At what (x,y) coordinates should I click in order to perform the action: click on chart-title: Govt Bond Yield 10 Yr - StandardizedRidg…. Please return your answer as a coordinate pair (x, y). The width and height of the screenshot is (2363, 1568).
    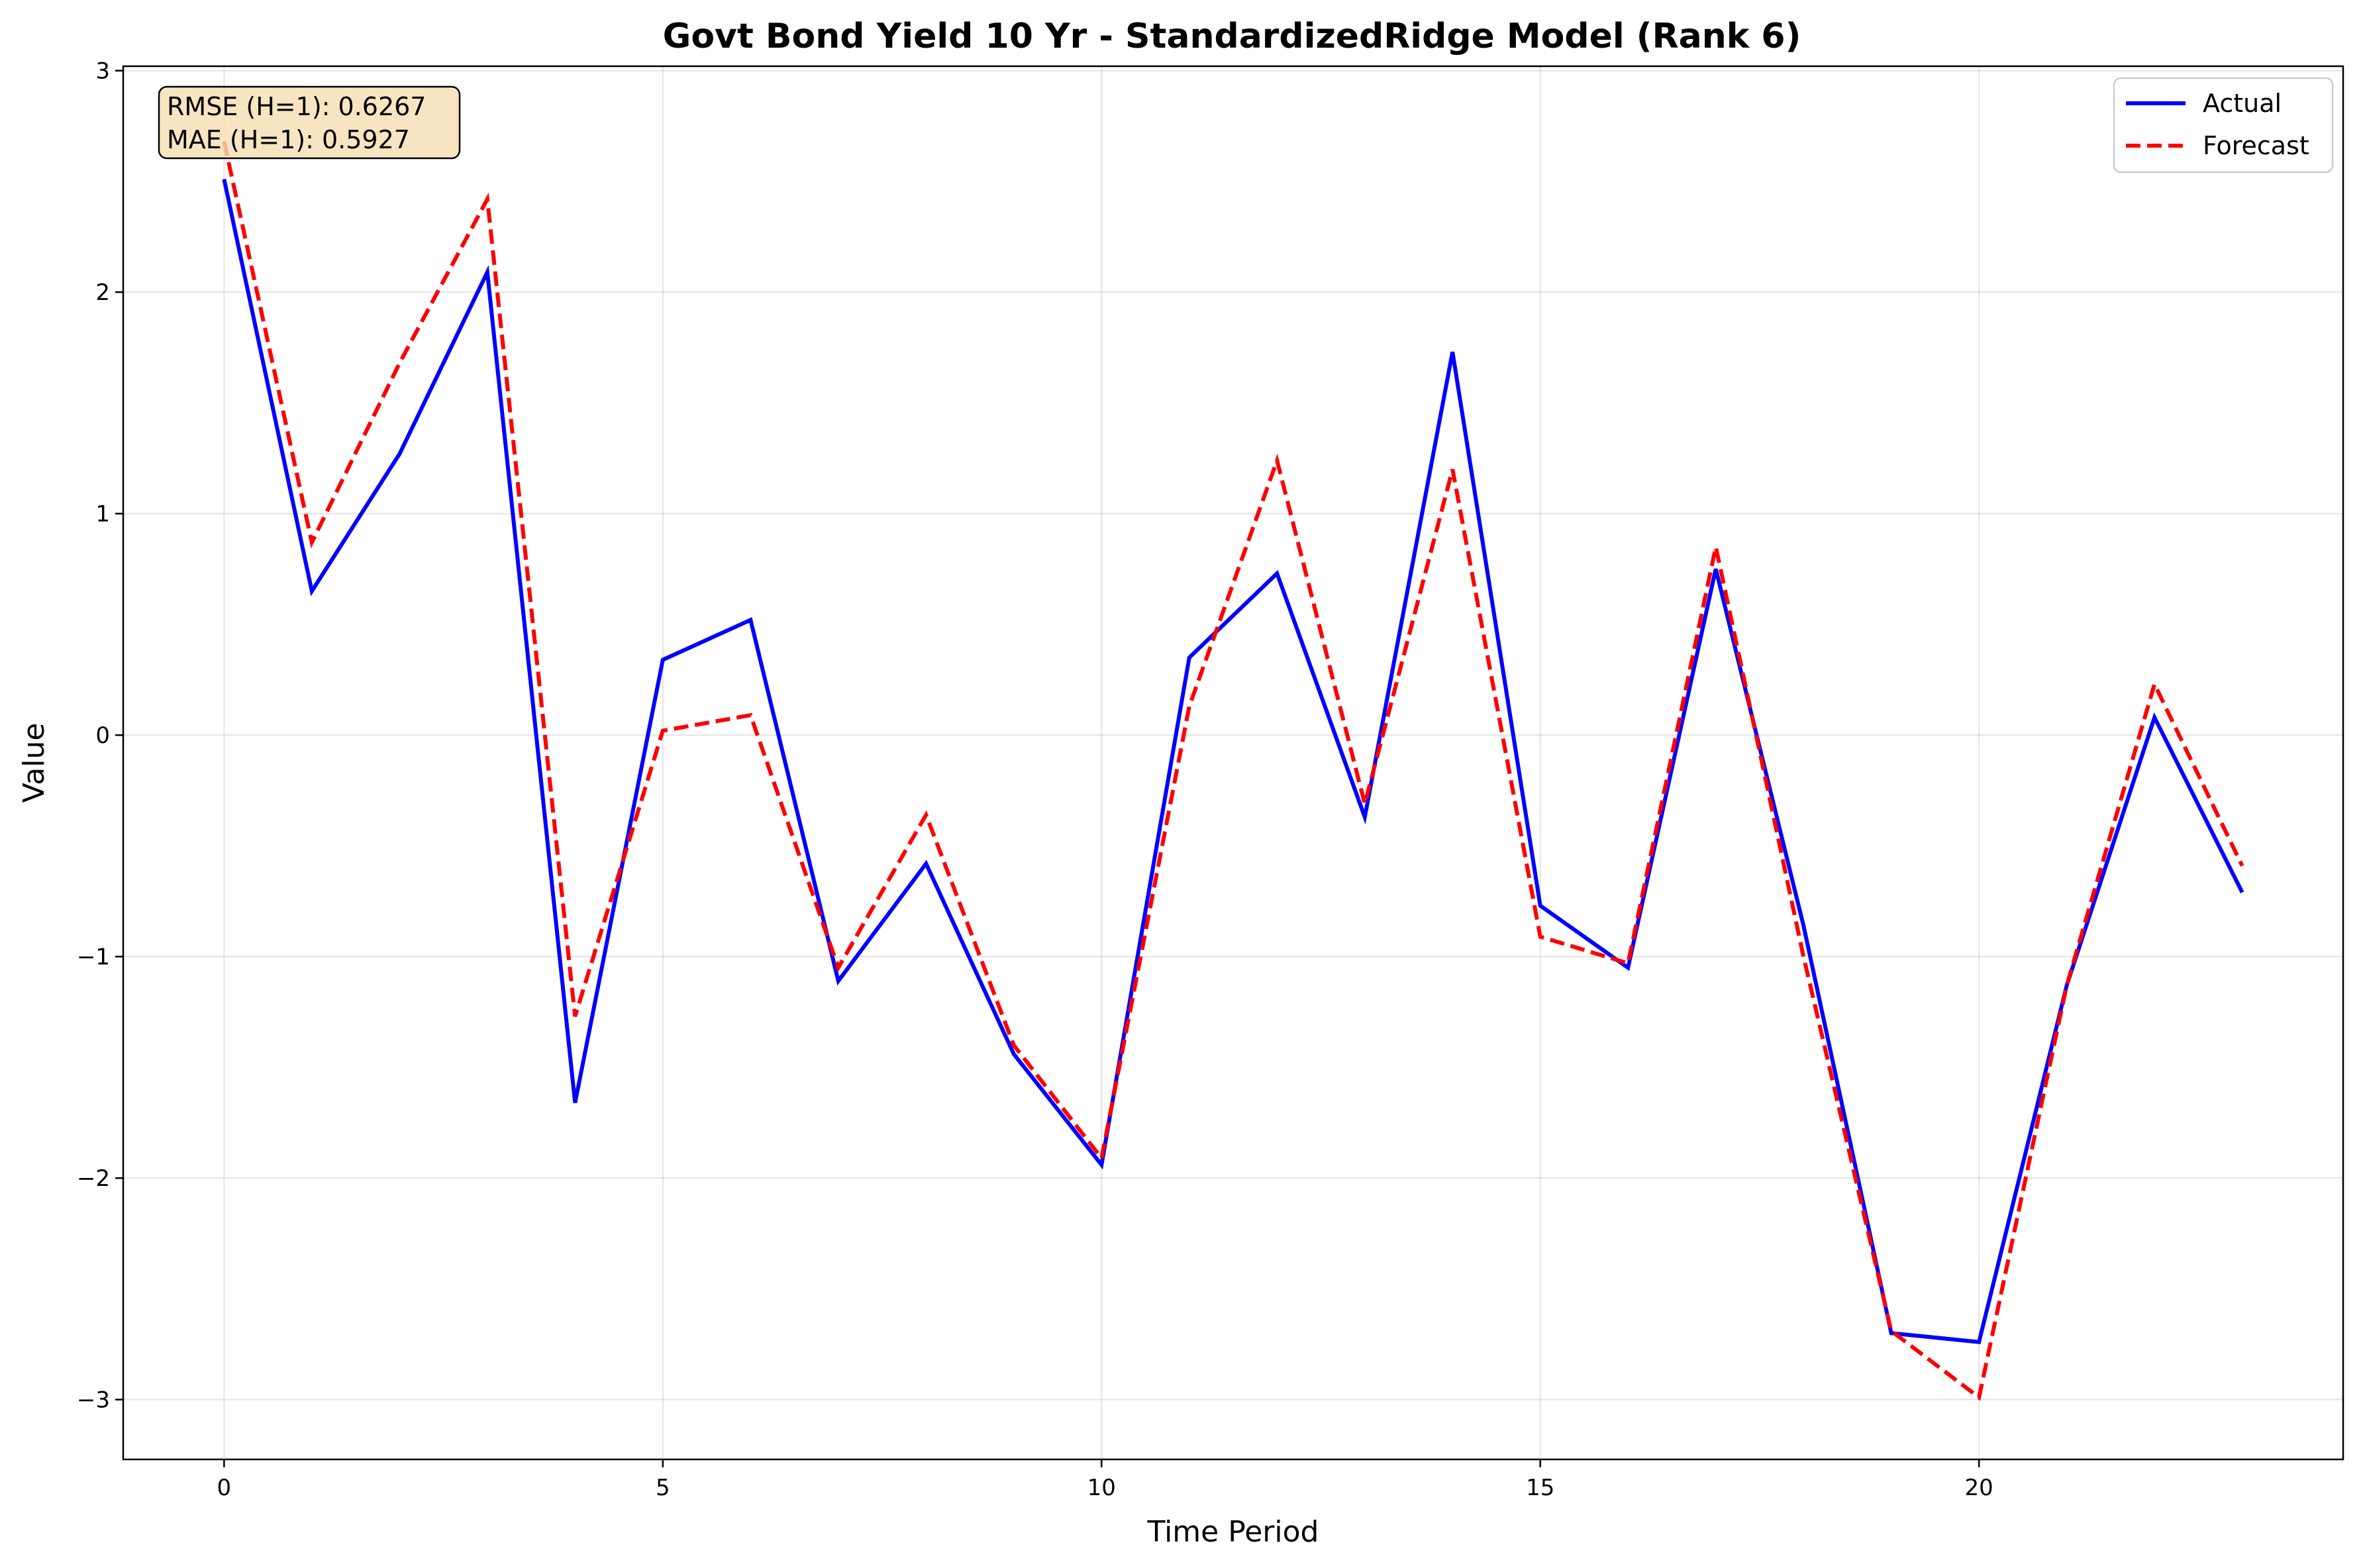
    Looking at the image, I should click on (1232, 36).